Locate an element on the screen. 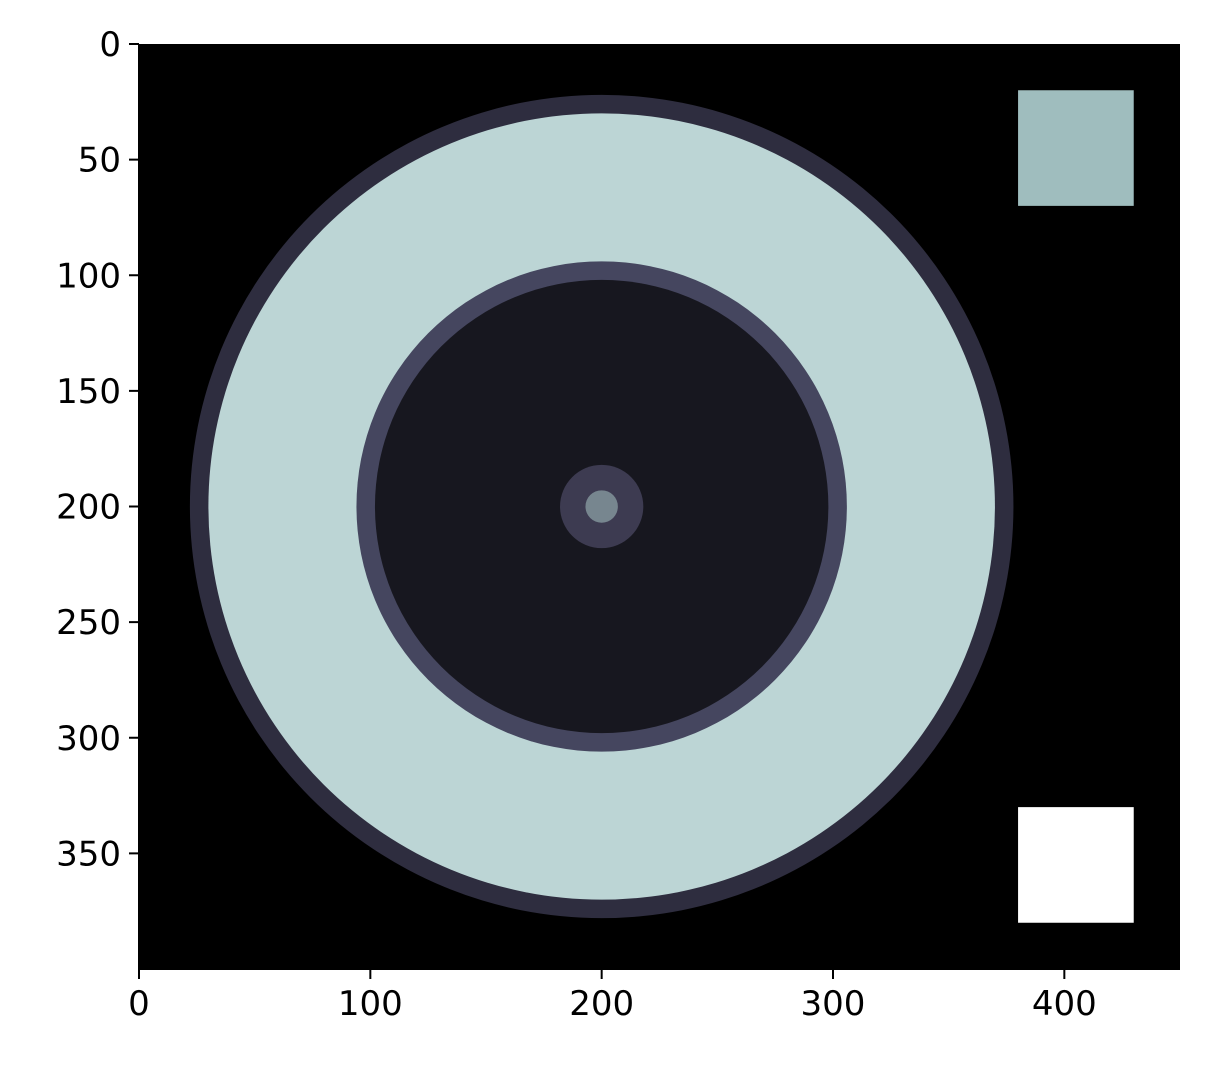 The image size is (1208, 1067). x-tick-label: 0 is located at coordinates (139, 1004).